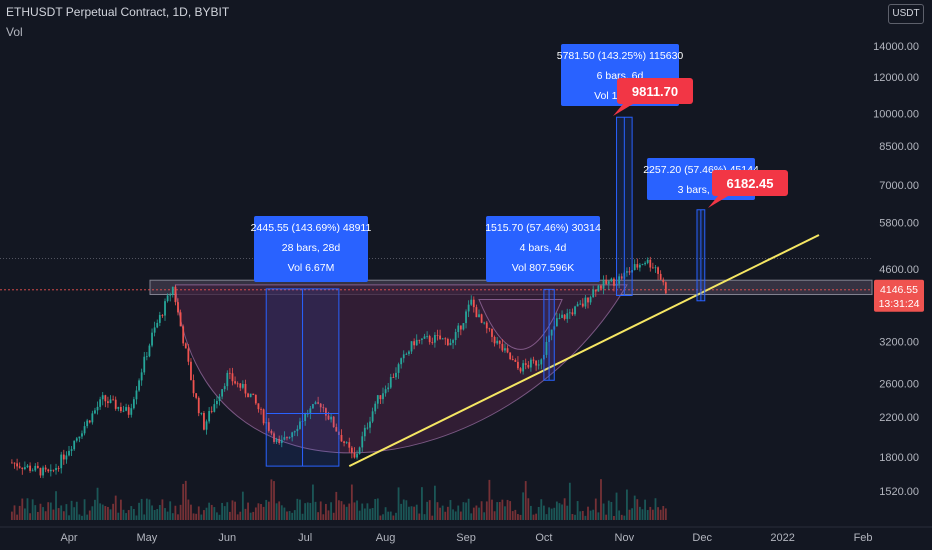 This screenshot has height=550, width=932. I want to click on price-tick: 14000.00, so click(896, 47).